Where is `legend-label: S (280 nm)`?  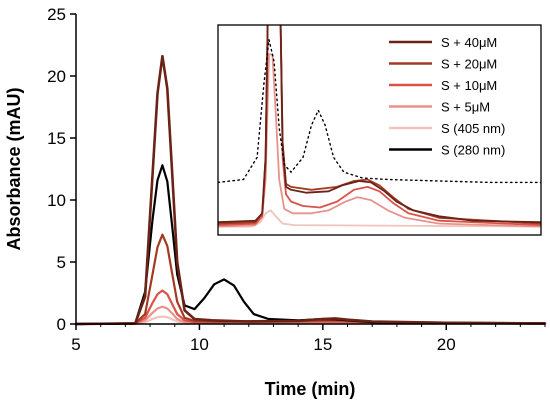
legend-label: S (280 nm) is located at coordinates (473, 150).